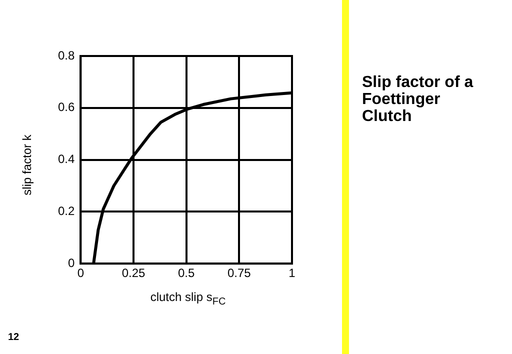 The height and width of the screenshot is (354, 512). Describe the element at coordinates (71, 263) in the screenshot. I see `y-tick-label: 0` at that location.